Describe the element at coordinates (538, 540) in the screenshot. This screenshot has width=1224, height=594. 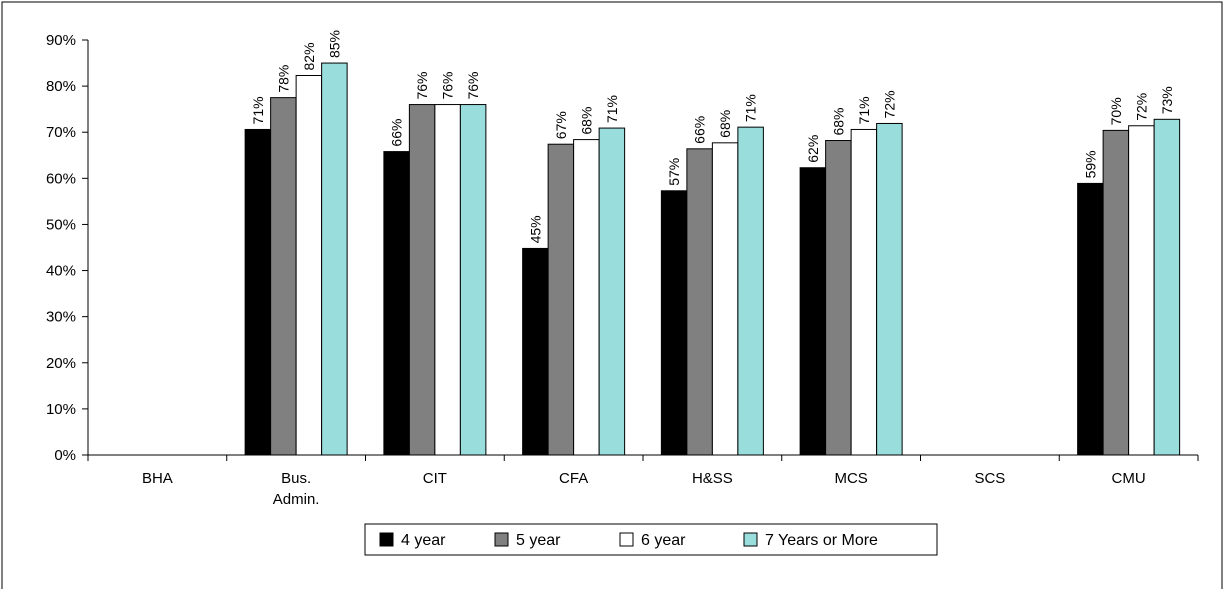
I see `legend-label: 5 year` at that location.